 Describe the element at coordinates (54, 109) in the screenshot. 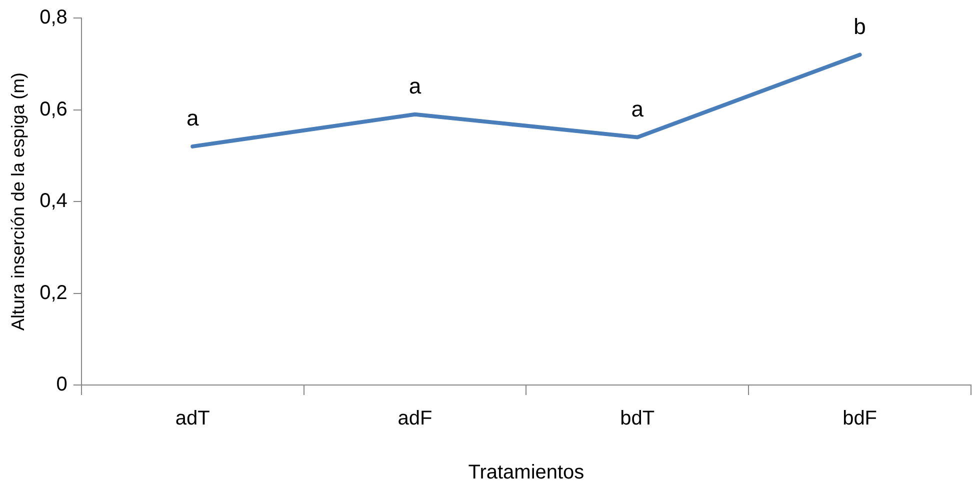

I see `y-tick-label: 0,6` at that location.